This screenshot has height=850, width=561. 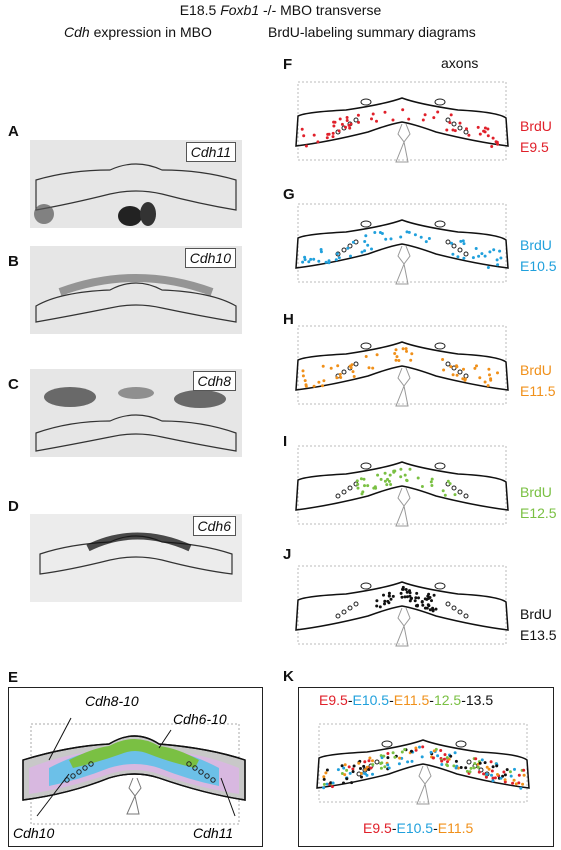 I want to click on mbo-diagram-i, so click(x=402, y=486).